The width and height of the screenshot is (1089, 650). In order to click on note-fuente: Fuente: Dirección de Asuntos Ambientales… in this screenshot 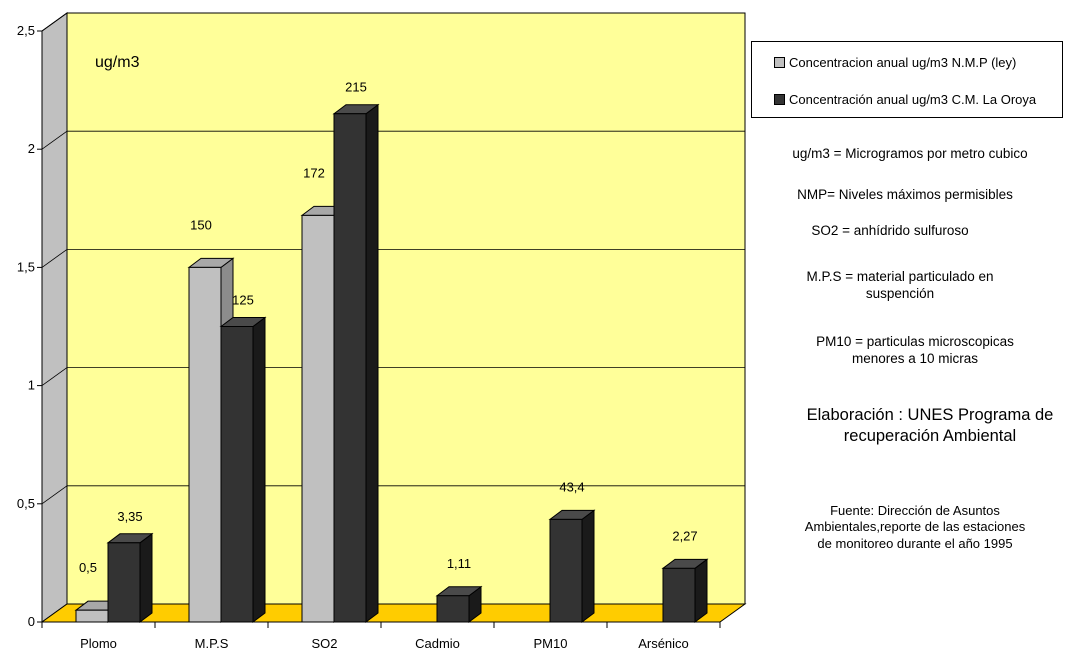, I will do `click(915, 527)`.